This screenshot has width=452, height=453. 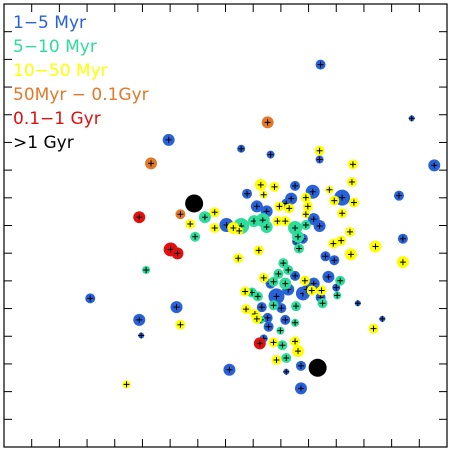 What do you see at coordinates (81, 95) in the screenshot?
I see `legend-entry-50myr-0-1gyr: 50Myr − 0.1Gyr` at bounding box center [81, 95].